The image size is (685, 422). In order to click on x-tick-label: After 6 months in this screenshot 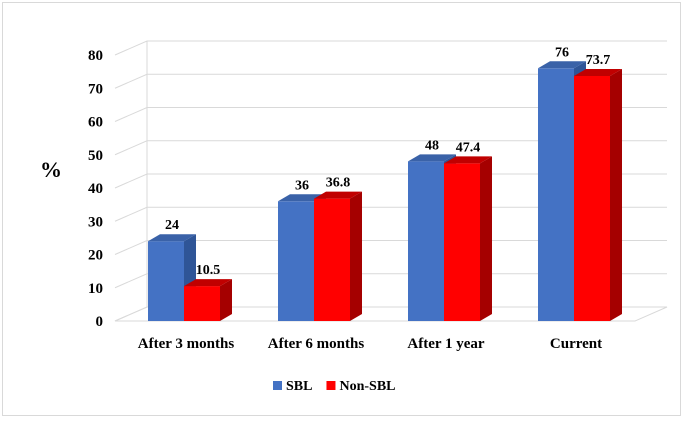, I will do `click(316, 344)`.